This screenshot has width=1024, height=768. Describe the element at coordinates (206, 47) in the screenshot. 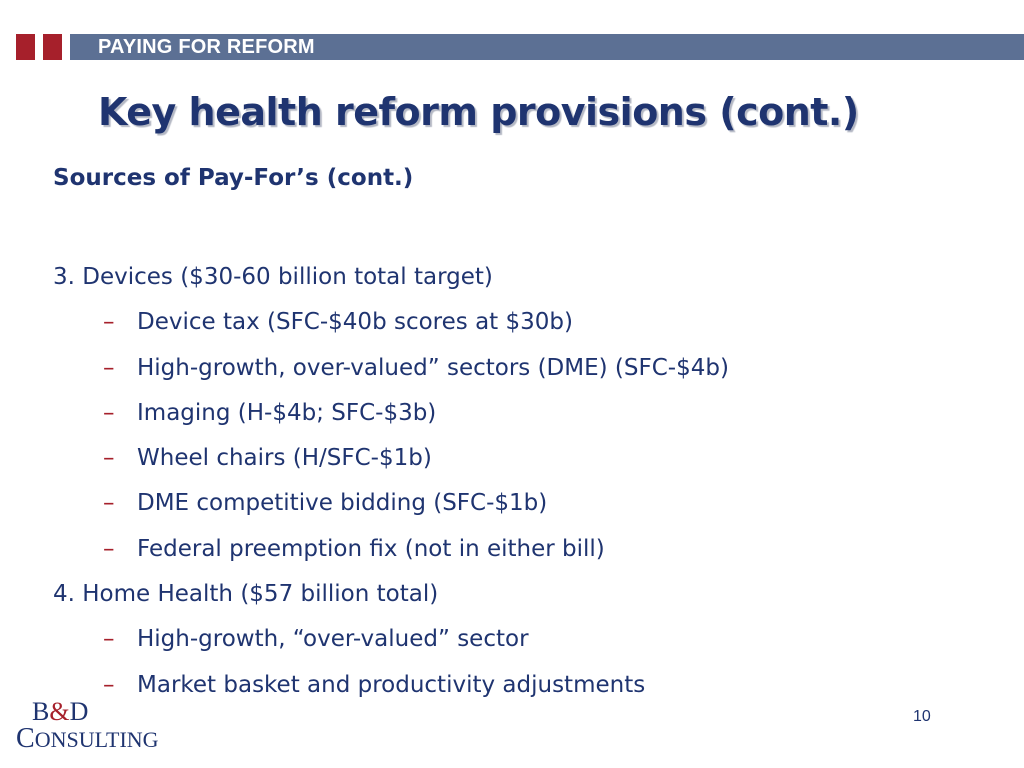

I see `header-label: PAYING FOR REFORM` at that location.